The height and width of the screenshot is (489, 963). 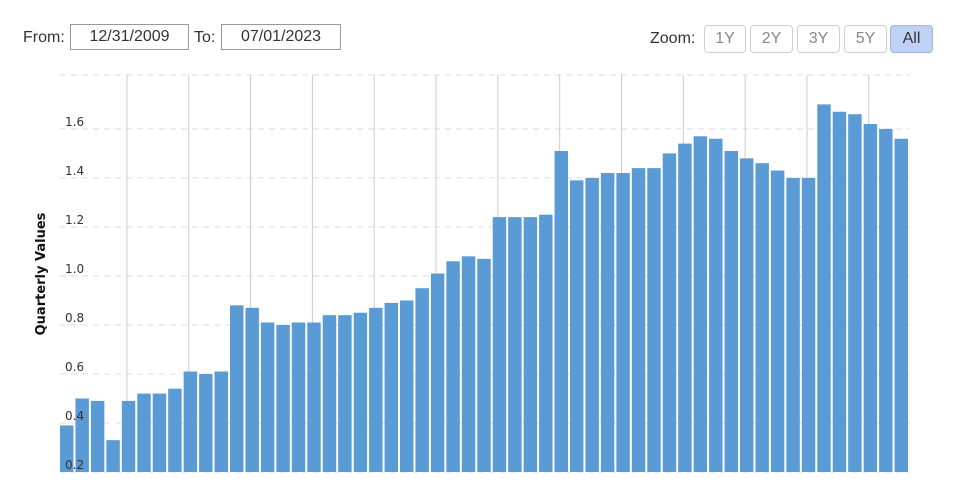 I want to click on zoom-label: Zoom:, so click(x=673, y=38).